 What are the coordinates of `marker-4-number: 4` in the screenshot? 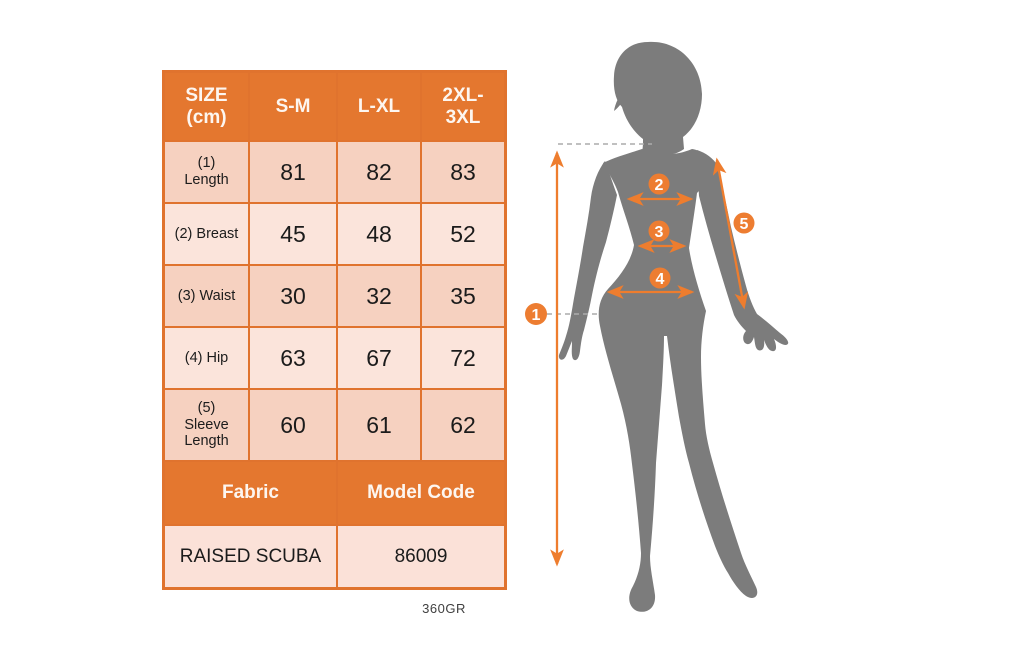 It's located at (660, 279).